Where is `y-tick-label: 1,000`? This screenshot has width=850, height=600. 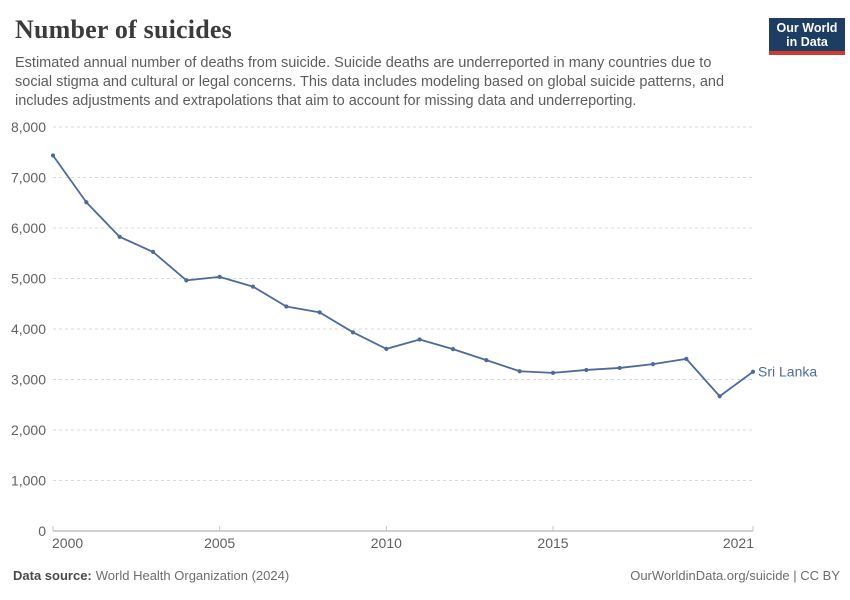
y-tick-label: 1,000 is located at coordinates (28, 481).